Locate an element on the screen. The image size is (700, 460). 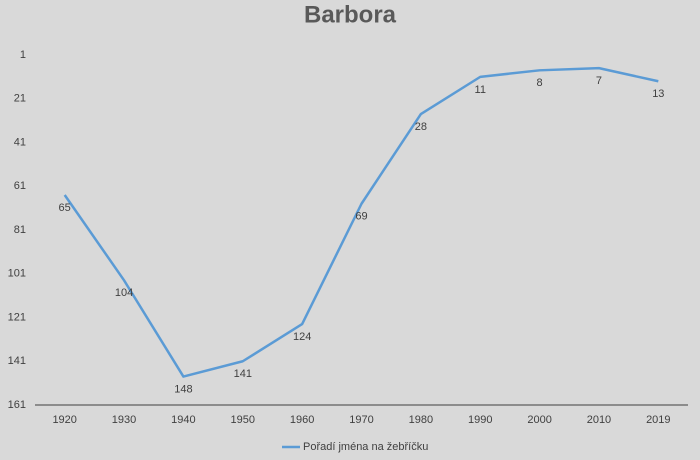
x-tick-label: 2019 is located at coordinates (658, 420).